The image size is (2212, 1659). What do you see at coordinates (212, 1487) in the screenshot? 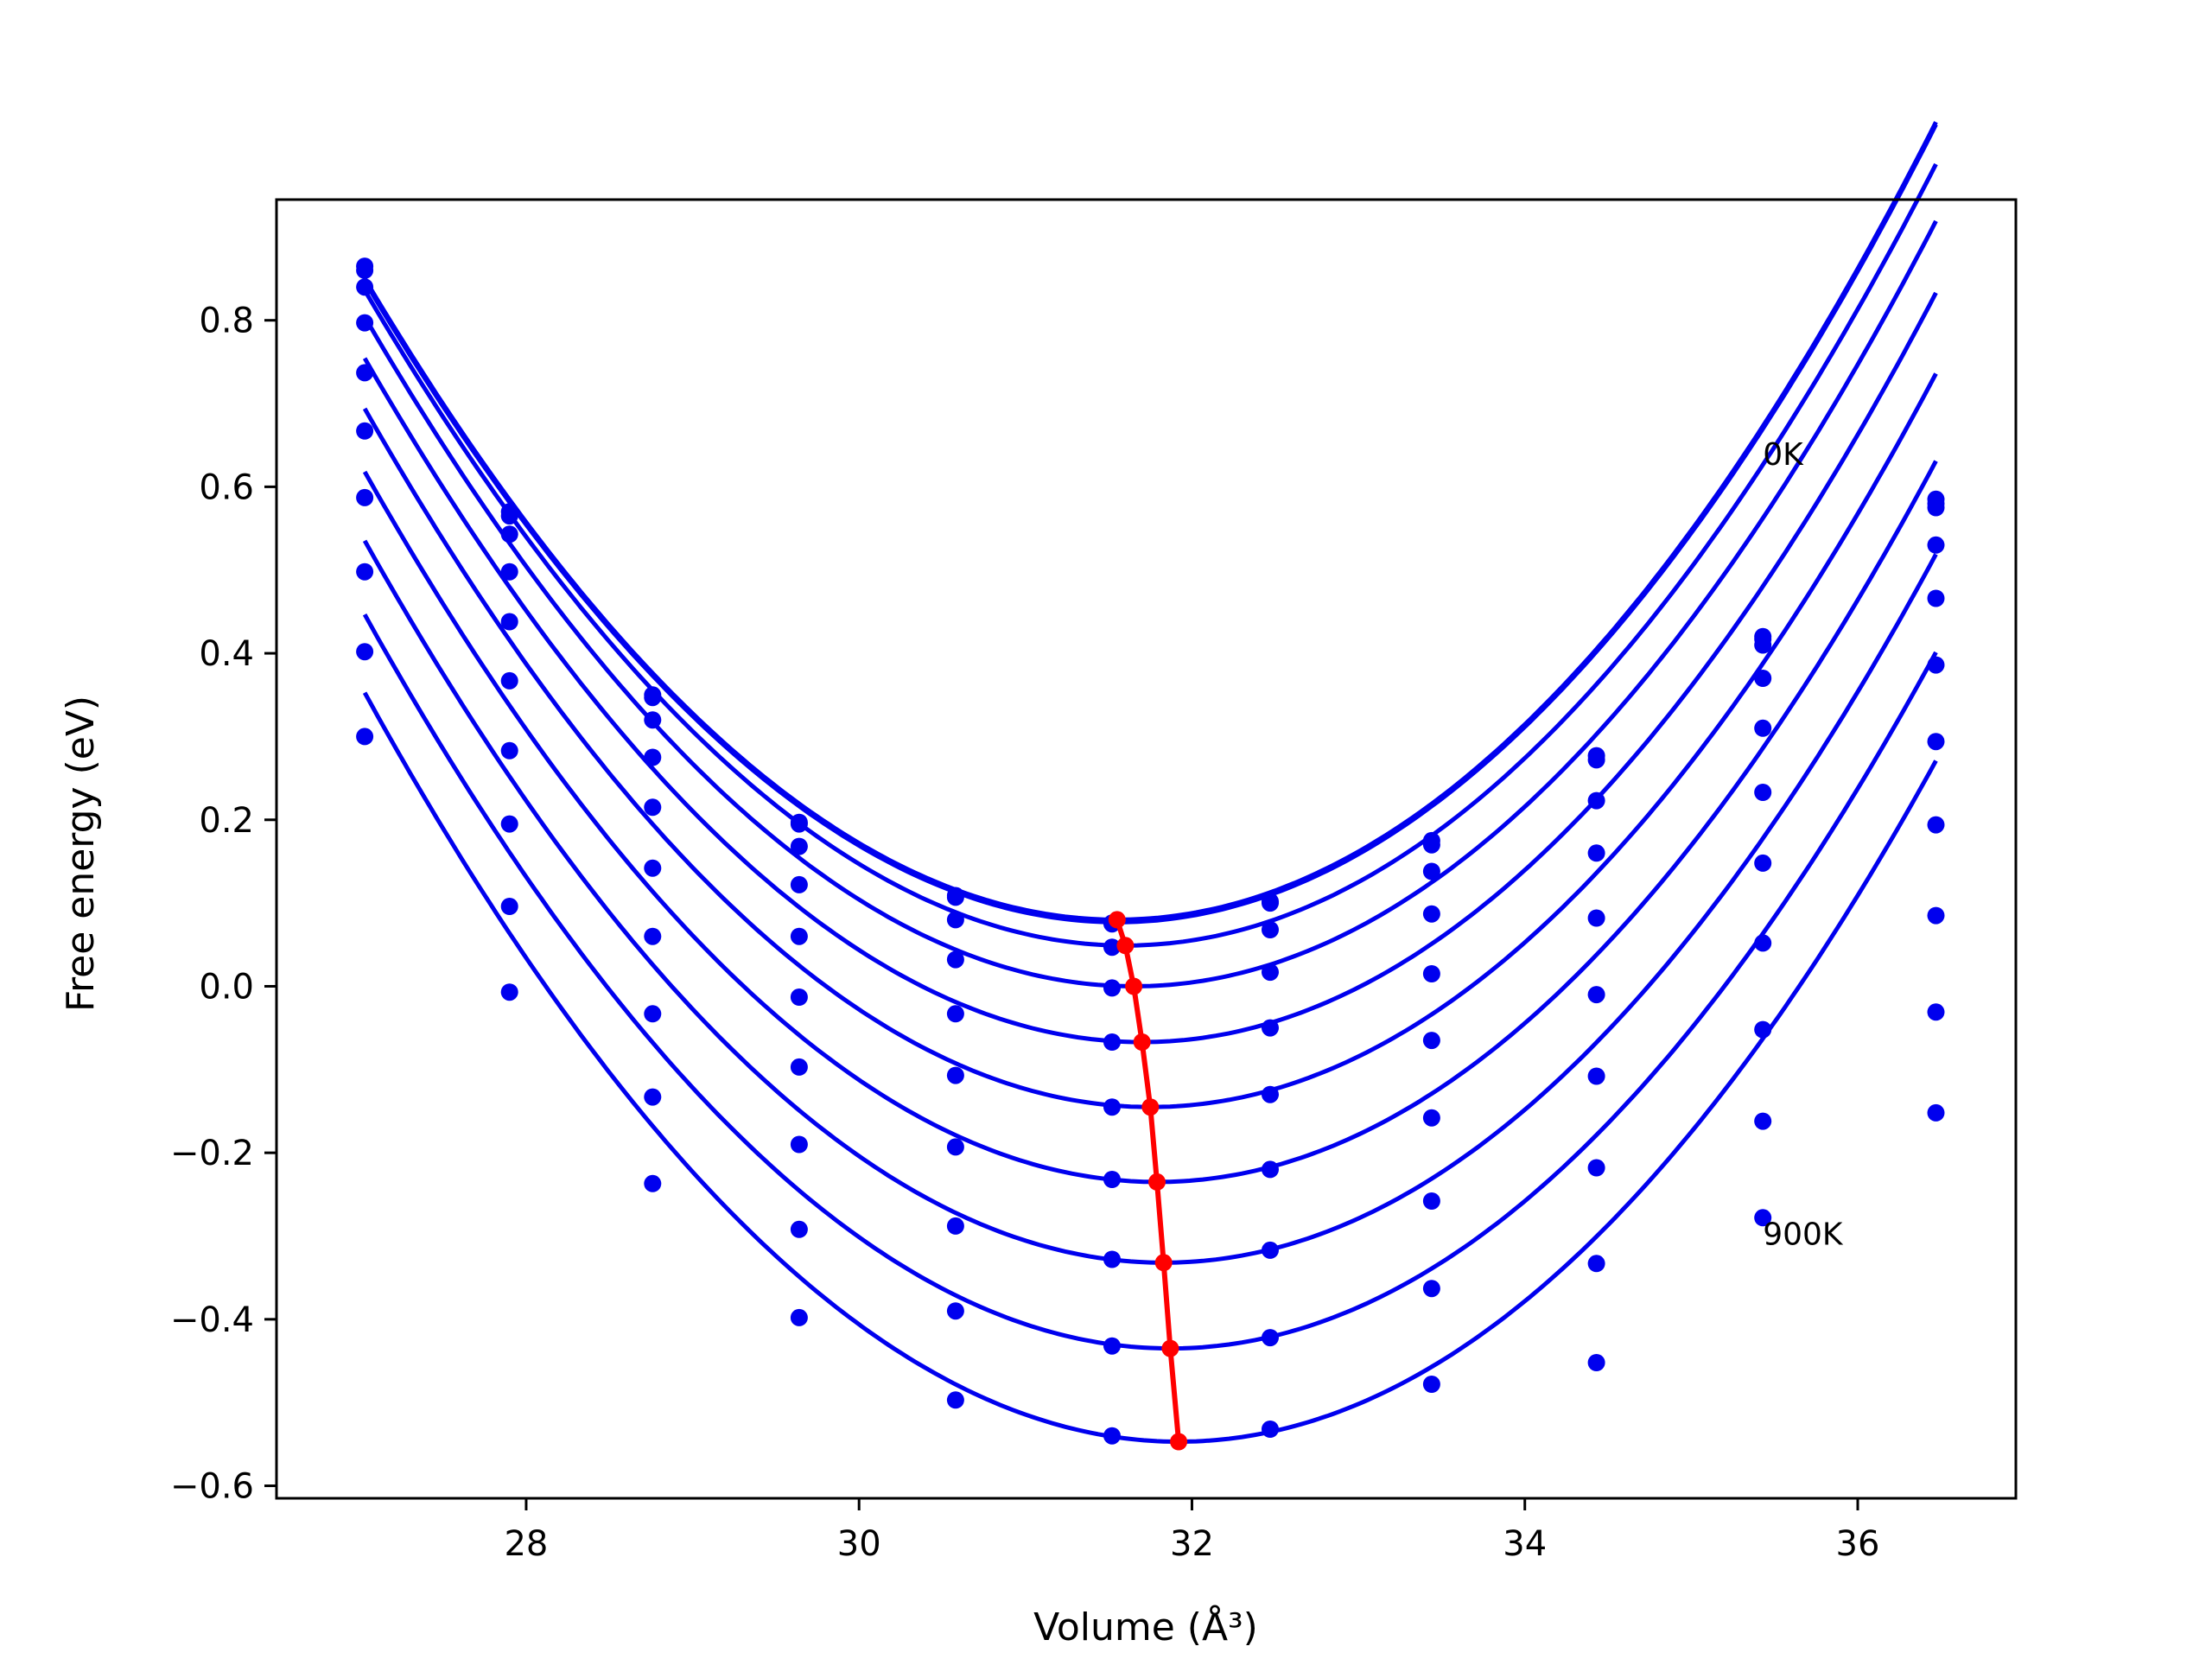
I see `y-tick-label: −0.6` at bounding box center [212, 1487].